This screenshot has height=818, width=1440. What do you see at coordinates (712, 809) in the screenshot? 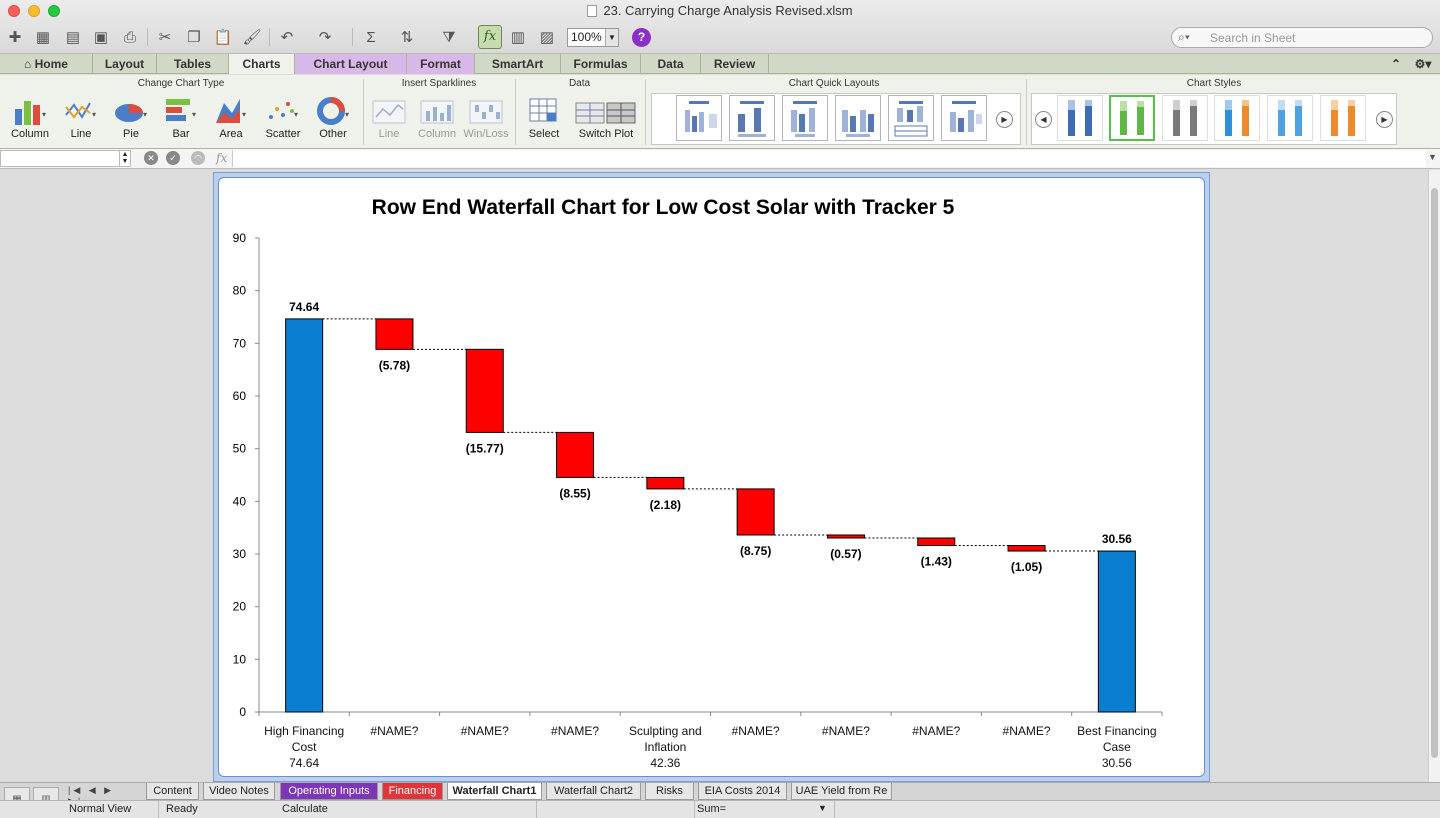
I see `status-sum: Sum=` at bounding box center [712, 809].